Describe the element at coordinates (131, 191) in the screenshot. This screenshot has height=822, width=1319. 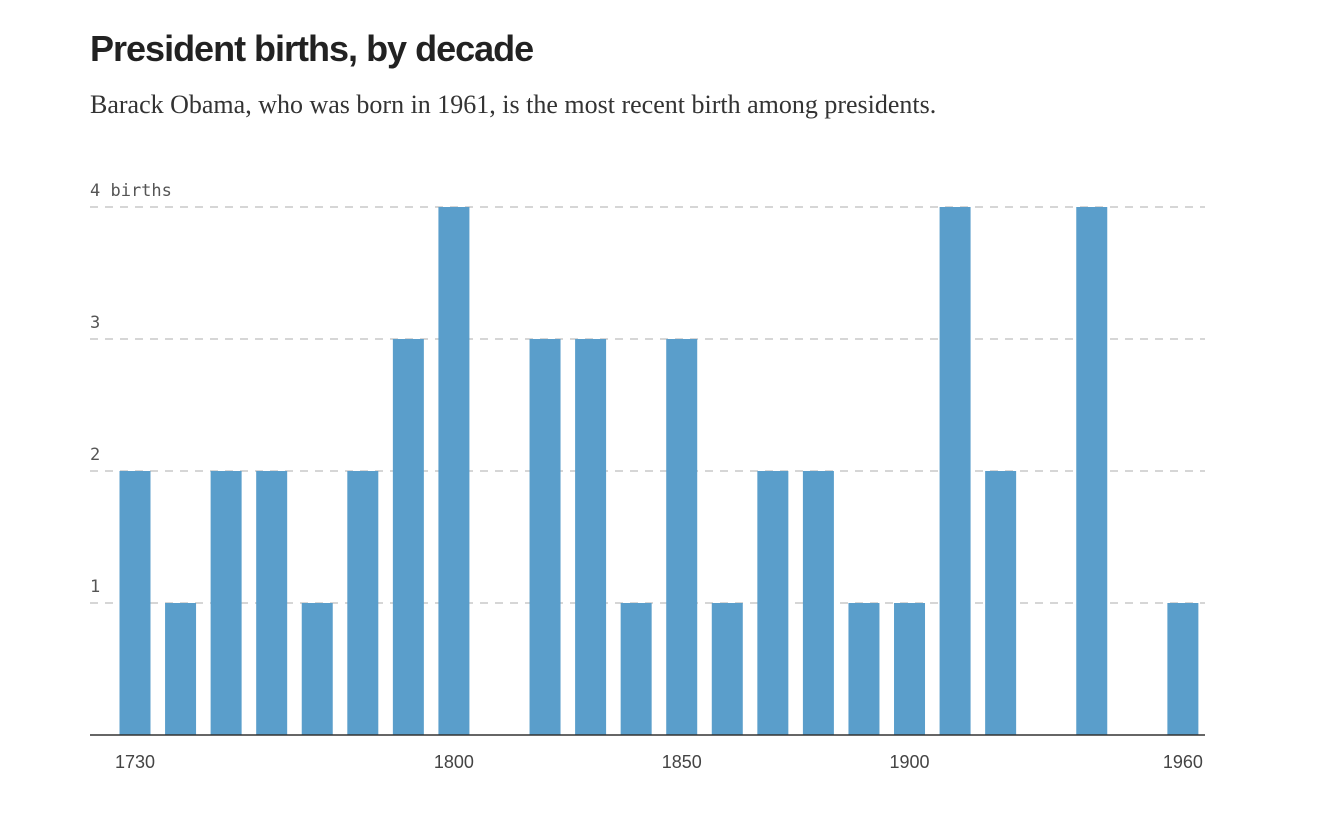
I see `y-tick-label: 4 births` at that location.